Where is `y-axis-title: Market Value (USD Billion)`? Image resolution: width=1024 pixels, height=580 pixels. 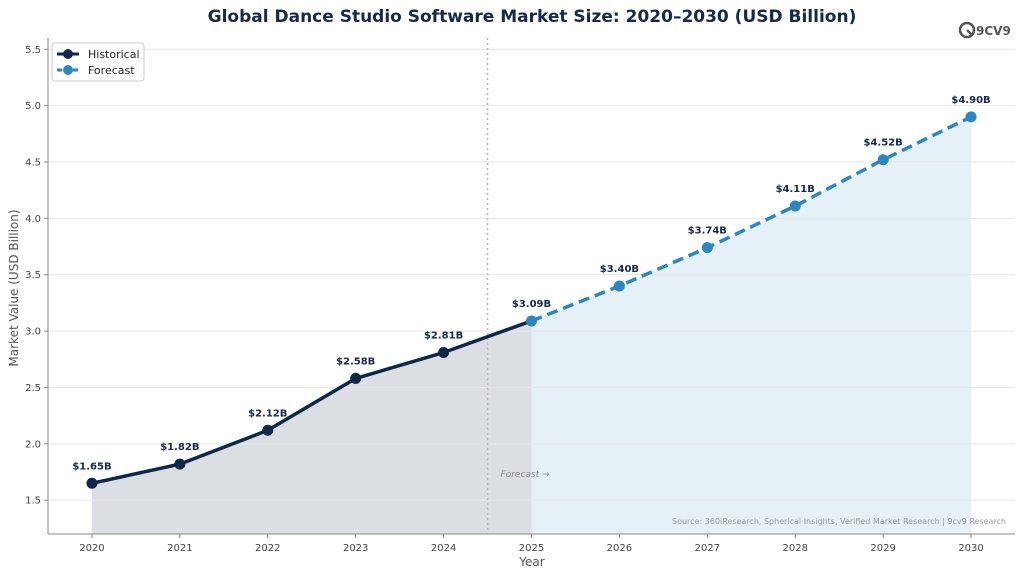 y-axis-title: Market Value (USD Billion) is located at coordinates (14, 287).